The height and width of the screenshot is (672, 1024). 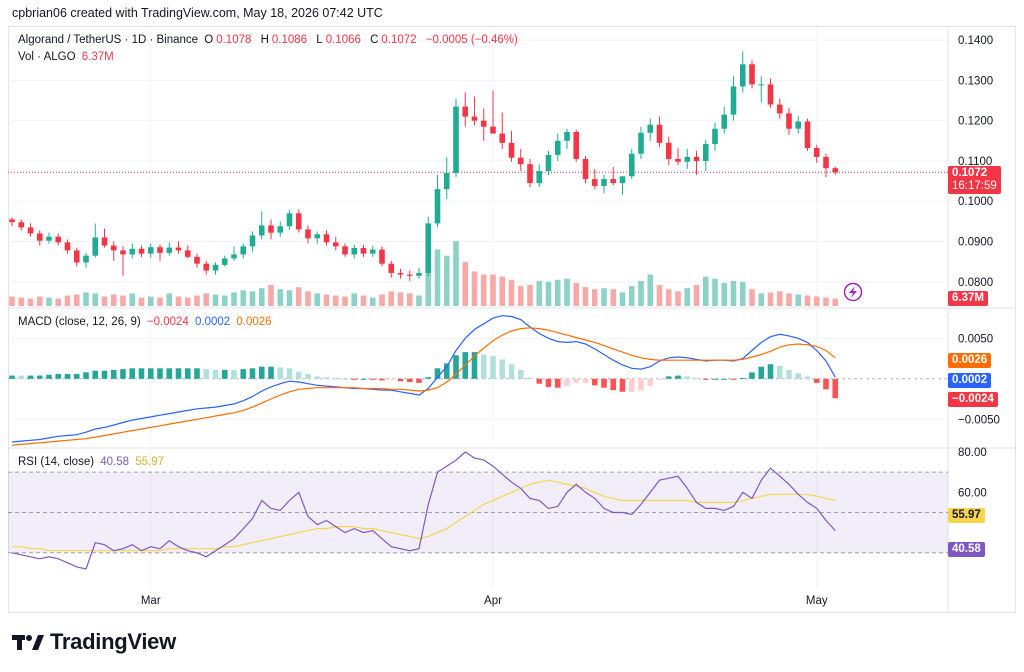 I want to click on macd-tick-label: 0.0050, so click(x=975, y=339).